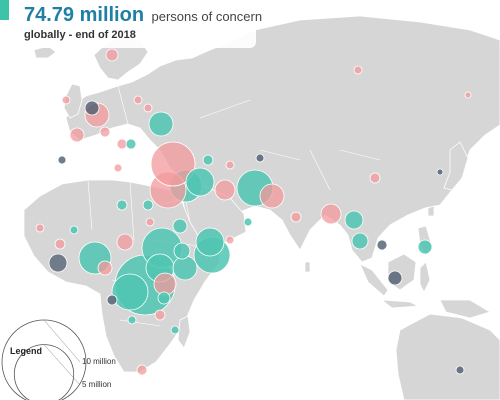  I want to click on java, so click(400, 304).